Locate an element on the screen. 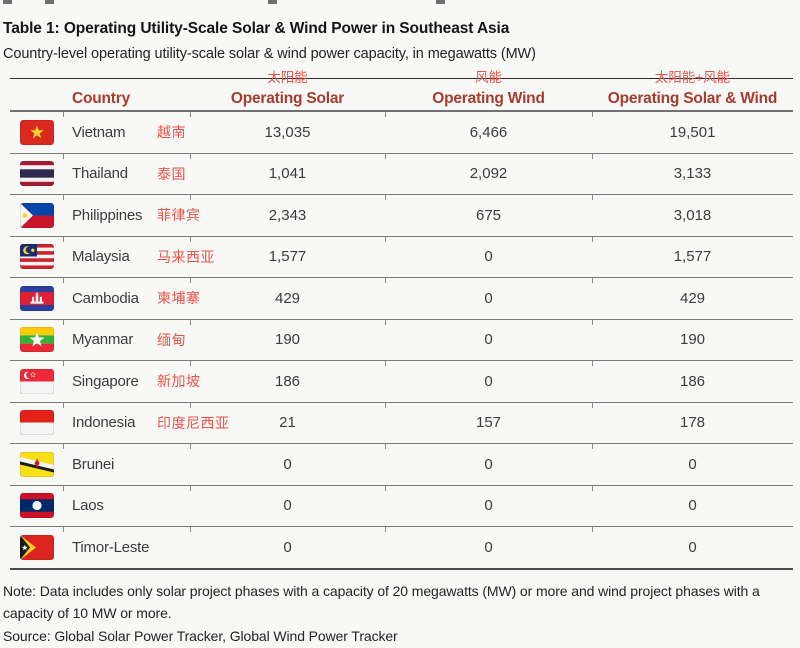 Image resolution: width=800 pixels, height=648 pixels. column-header-operating-solar-and-wind: Operating Solar & Wind is located at coordinates (692, 98).